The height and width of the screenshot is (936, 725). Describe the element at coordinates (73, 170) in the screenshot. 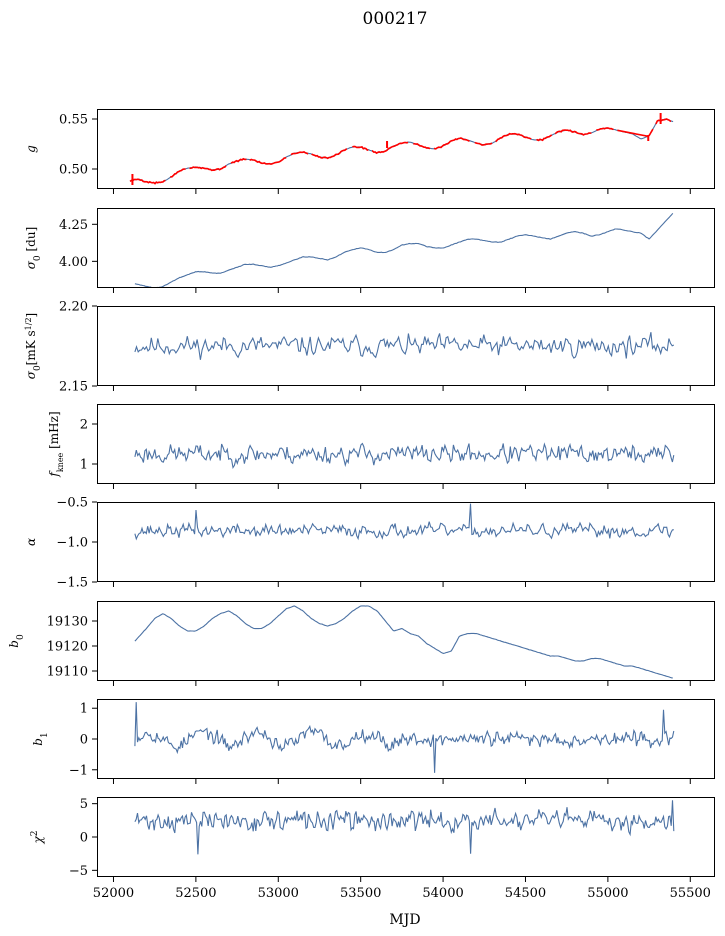

I see `y-tick-label: 0.50` at that location.